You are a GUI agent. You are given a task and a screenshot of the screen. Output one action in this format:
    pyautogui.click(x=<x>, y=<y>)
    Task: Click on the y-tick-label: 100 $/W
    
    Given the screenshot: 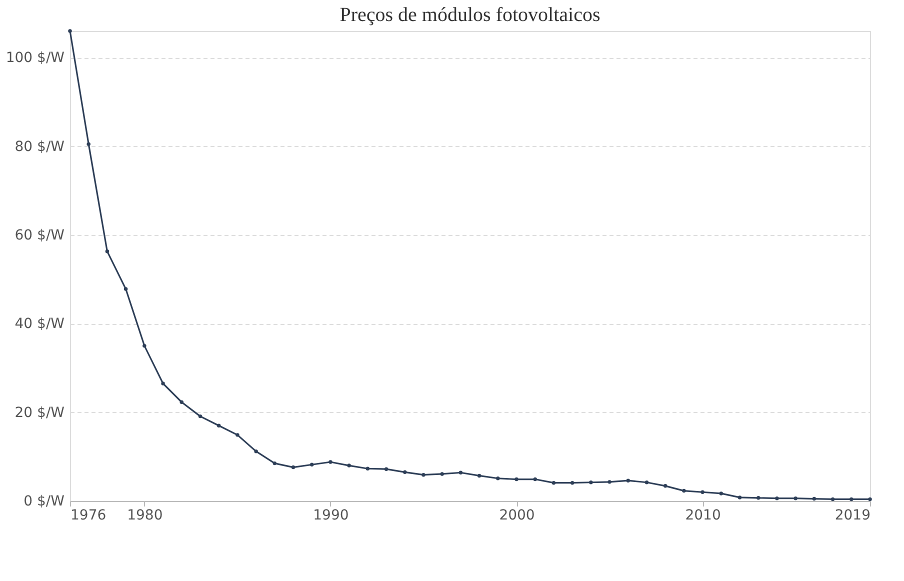 What is the action you would take?
    pyautogui.click(x=35, y=58)
    